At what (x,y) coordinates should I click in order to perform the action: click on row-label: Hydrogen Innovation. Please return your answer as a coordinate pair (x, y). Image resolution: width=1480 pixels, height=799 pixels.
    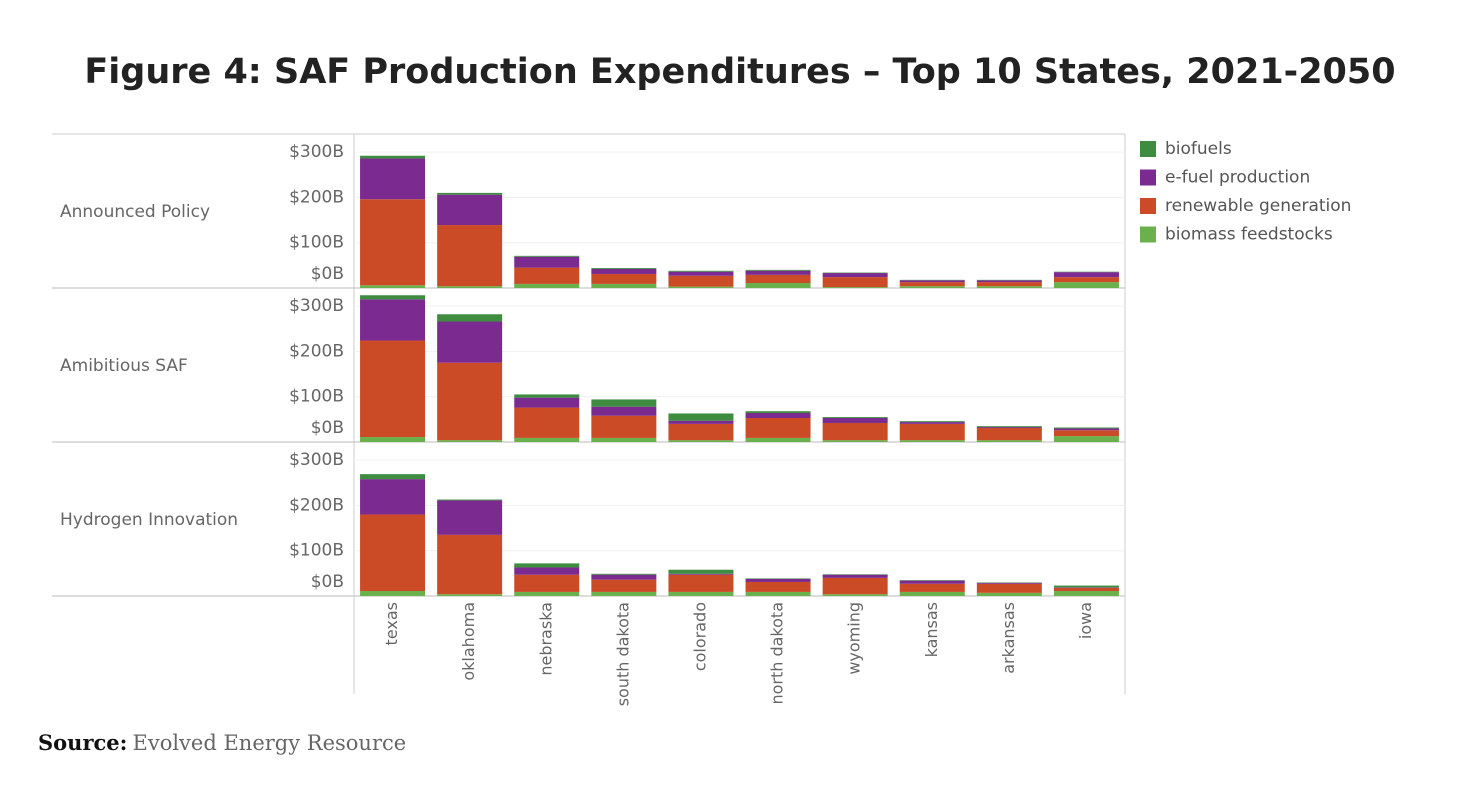
    Looking at the image, I should click on (149, 520).